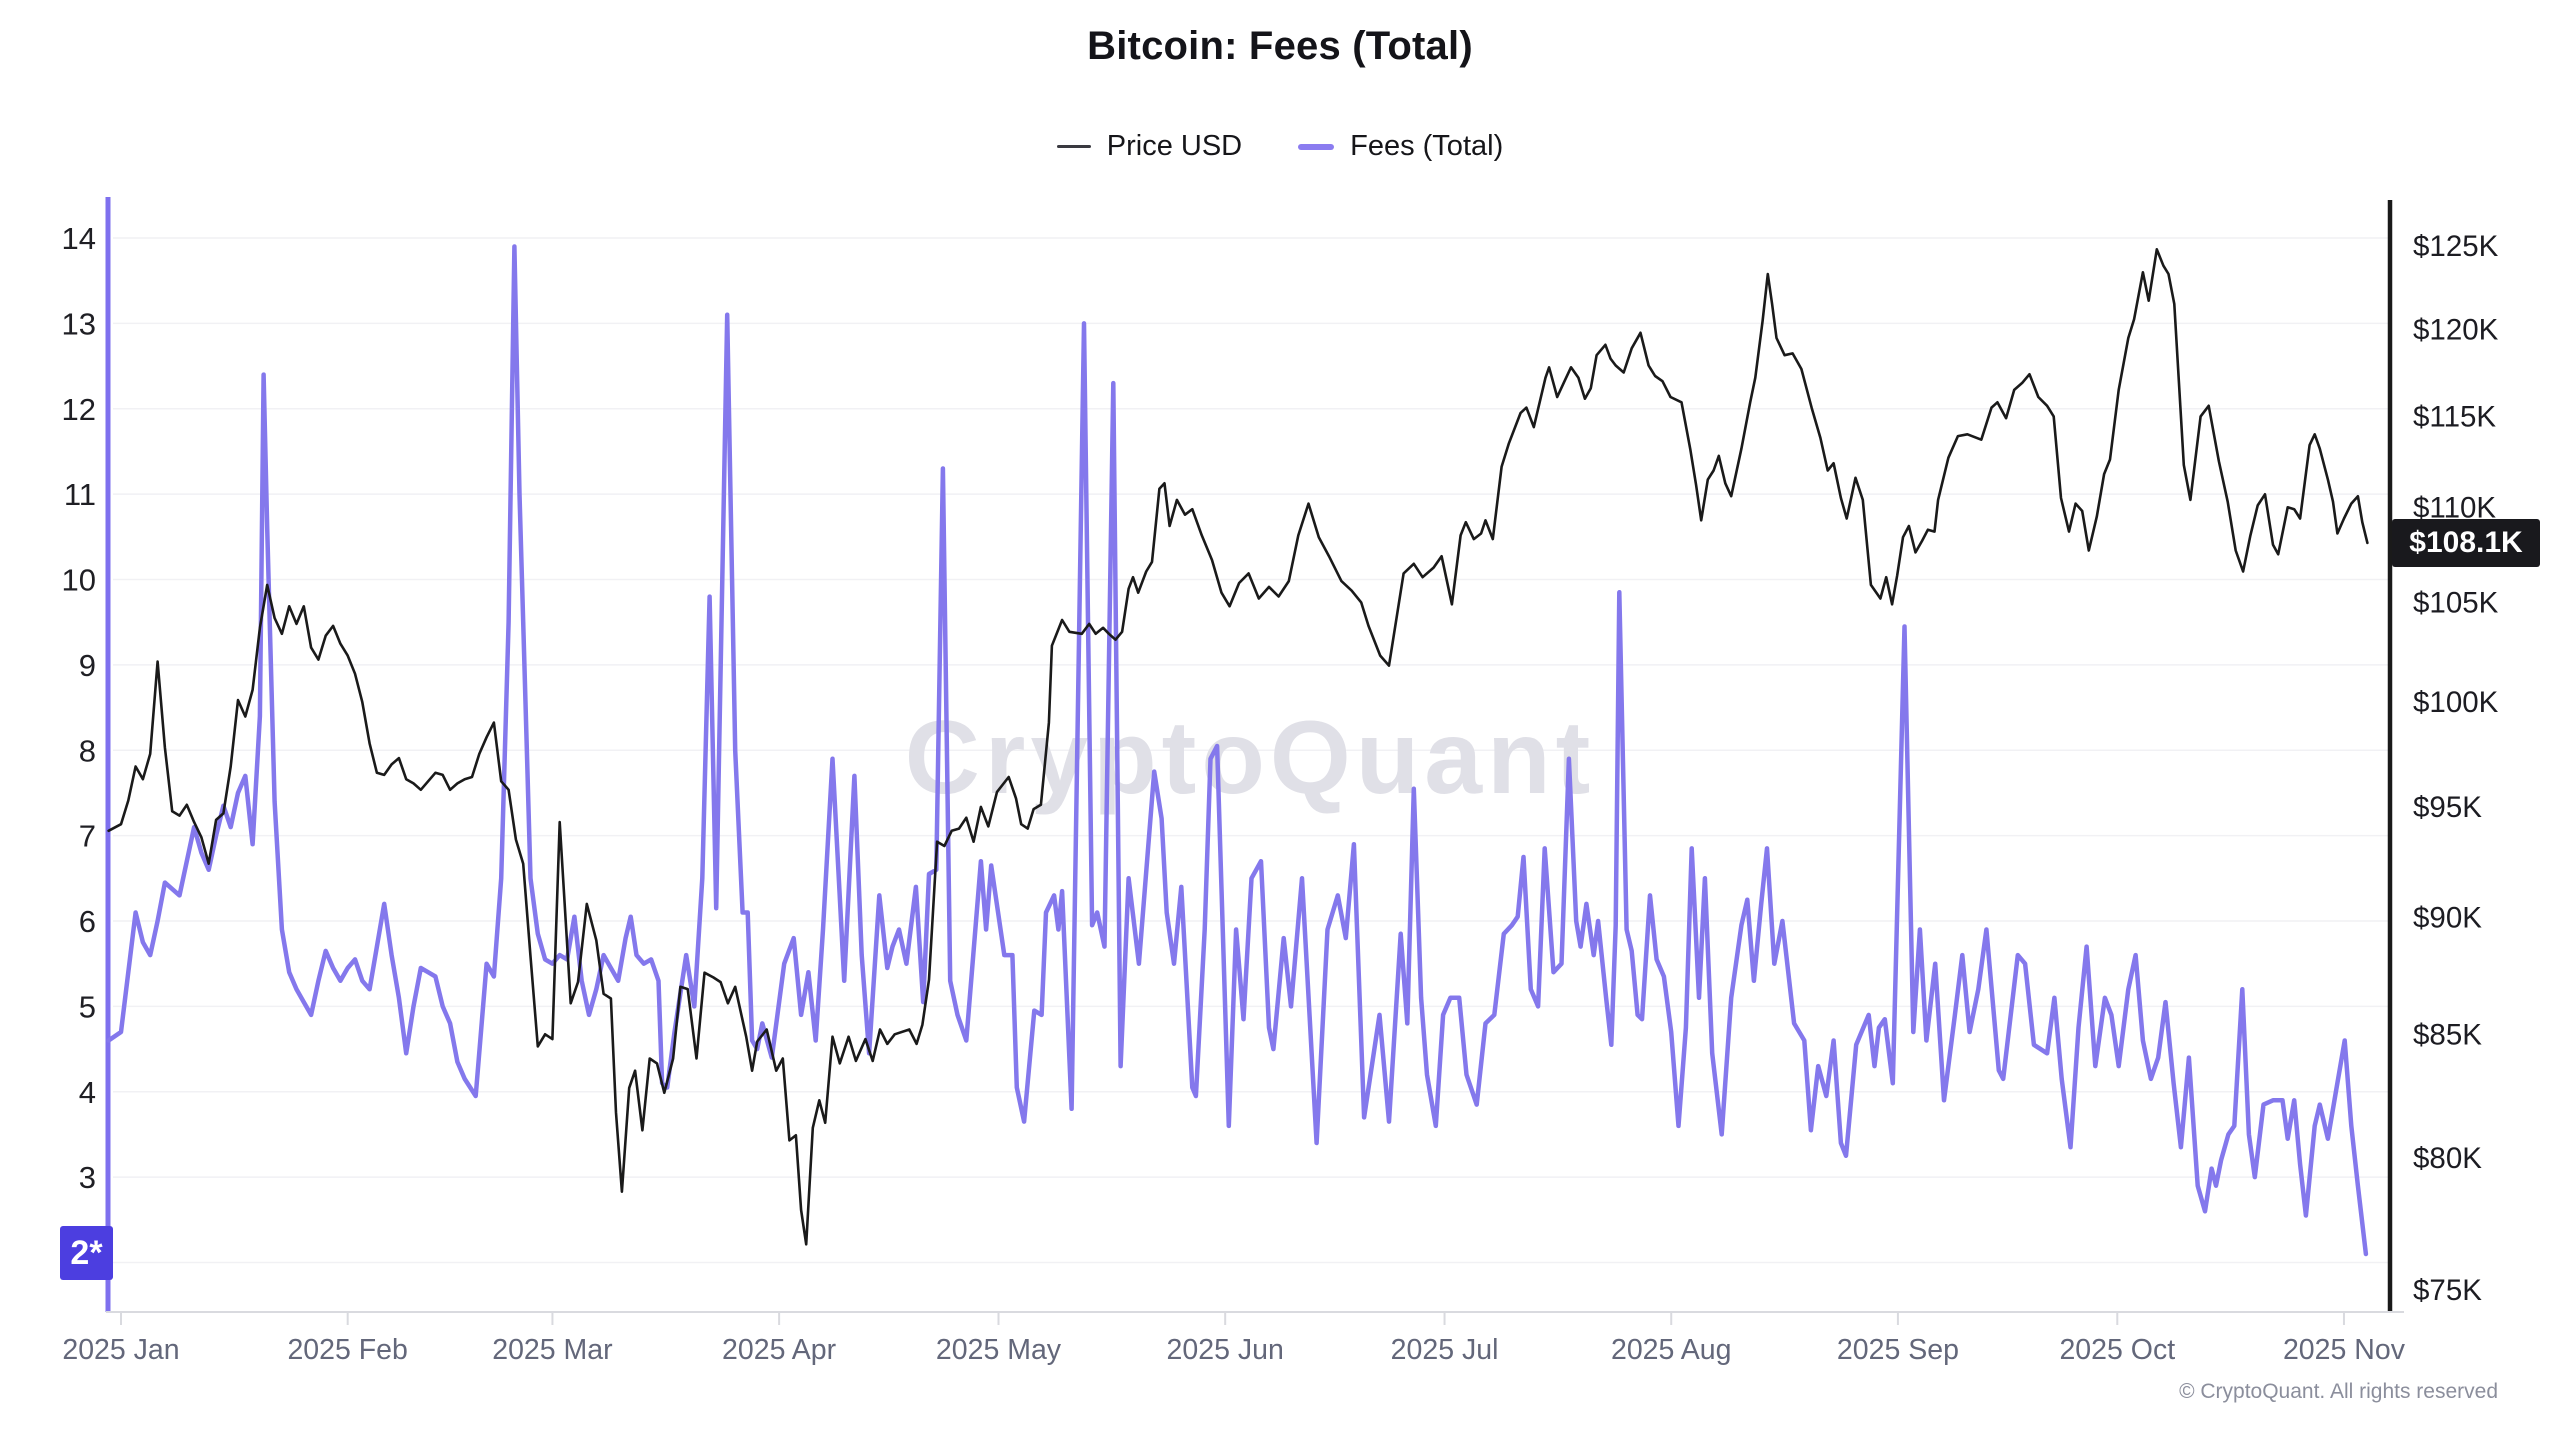 The width and height of the screenshot is (2560, 1440). What do you see at coordinates (1073, 146) in the screenshot?
I see `price-line-swatch-icon` at bounding box center [1073, 146].